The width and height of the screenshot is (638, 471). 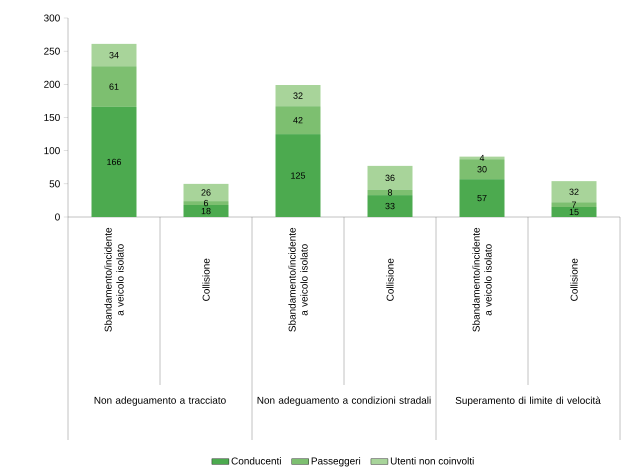 I want to click on data-label: 15, so click(x=574, y=212).